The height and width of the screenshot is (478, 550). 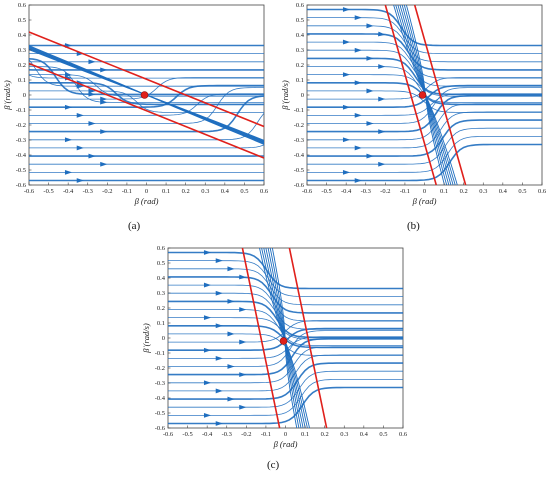 What do you see at coordinates (21, 185) in the screenshot?
I see `y-tick-label: -0.6` at bounding box center [21, 185].